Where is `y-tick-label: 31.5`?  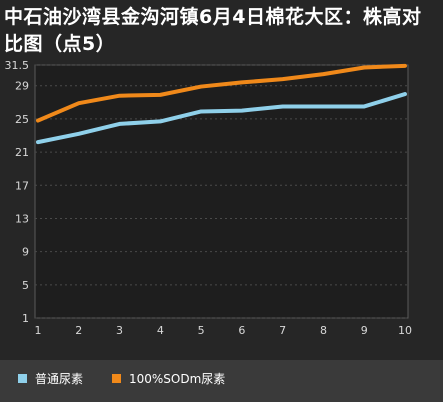
y-tick-label: 31.5 is located at coordinates (17, 65).